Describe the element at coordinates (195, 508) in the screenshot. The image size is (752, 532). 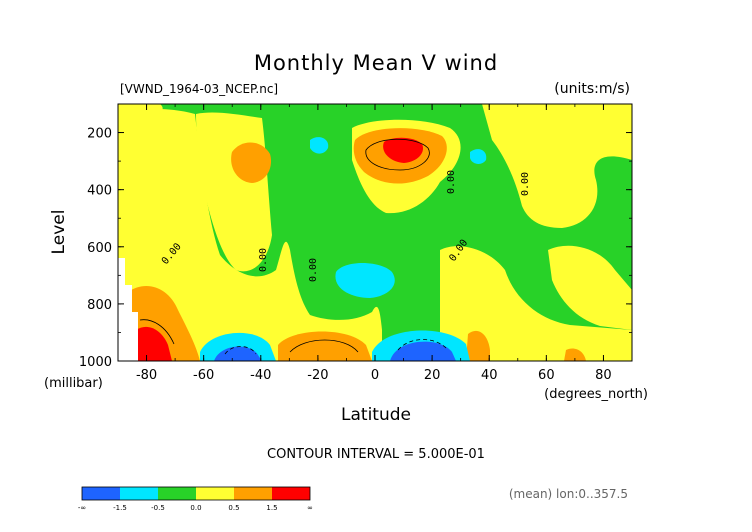
I see `colorbar-label: 0.0` at that location.